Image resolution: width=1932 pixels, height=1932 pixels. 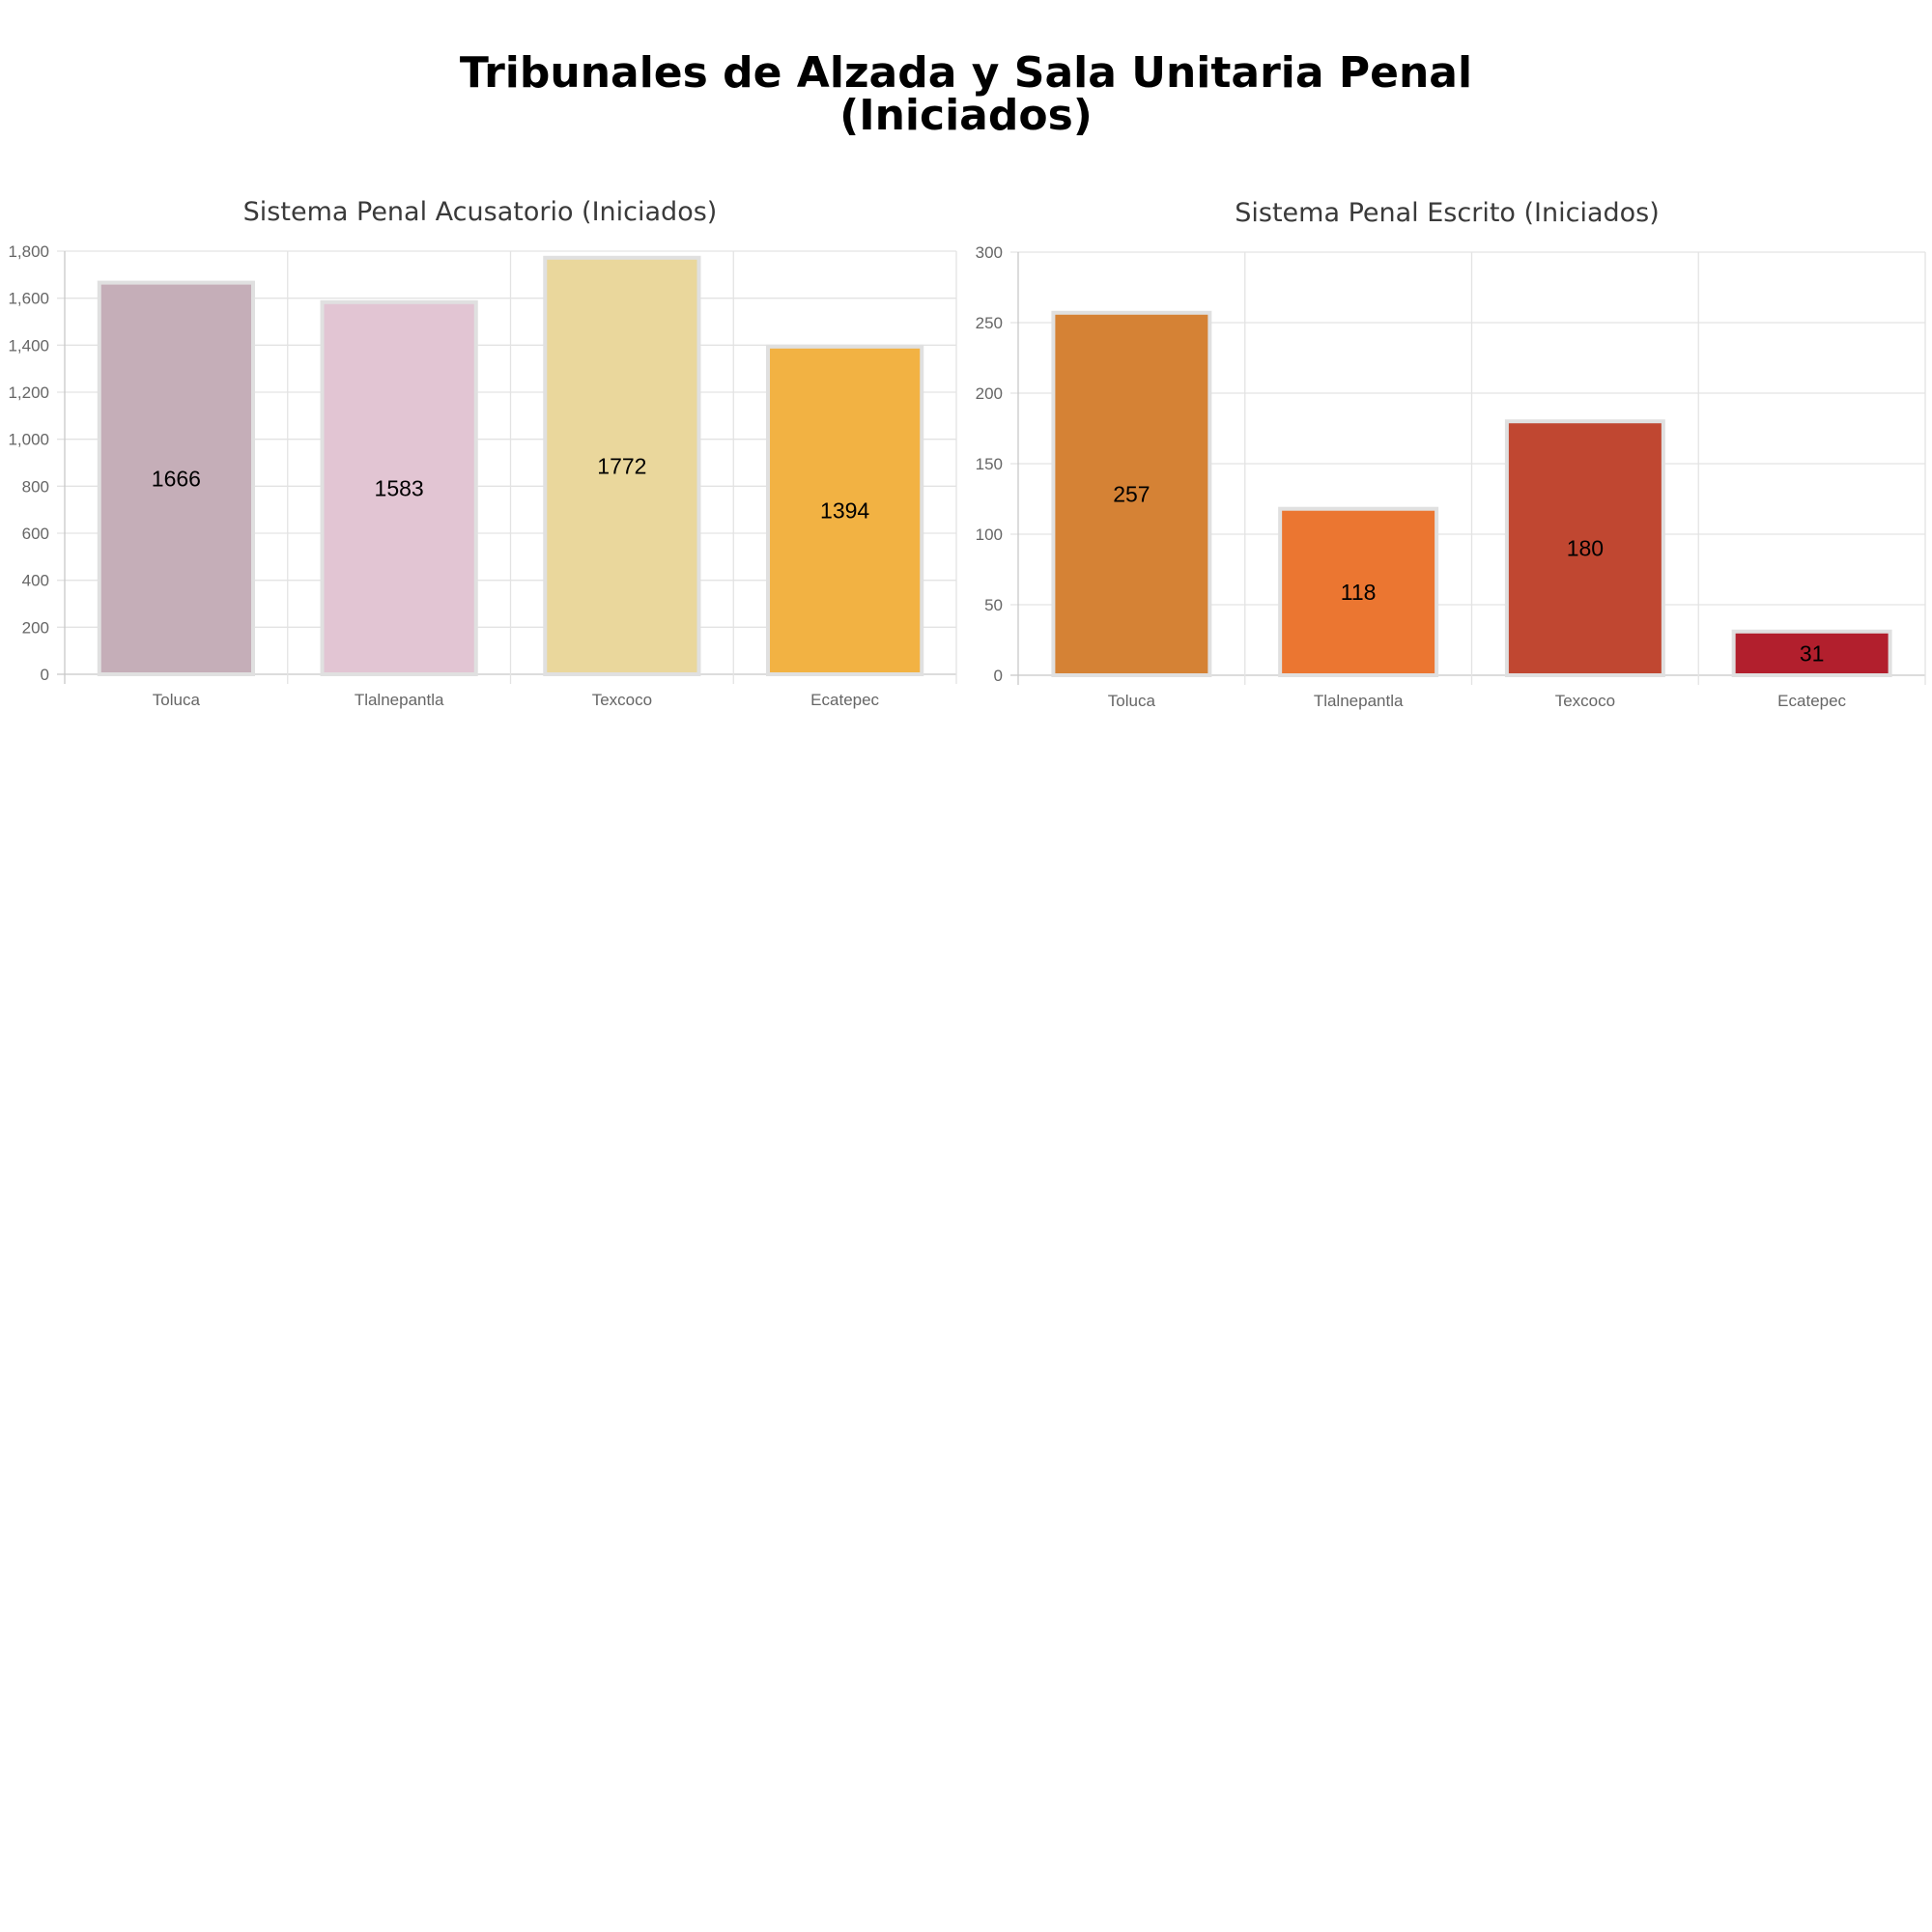 What do you see at coordinates (35, 486) in the screenshot?
I see `y-tick-label-acusatorio: 800` at bounding box center [35, 486].